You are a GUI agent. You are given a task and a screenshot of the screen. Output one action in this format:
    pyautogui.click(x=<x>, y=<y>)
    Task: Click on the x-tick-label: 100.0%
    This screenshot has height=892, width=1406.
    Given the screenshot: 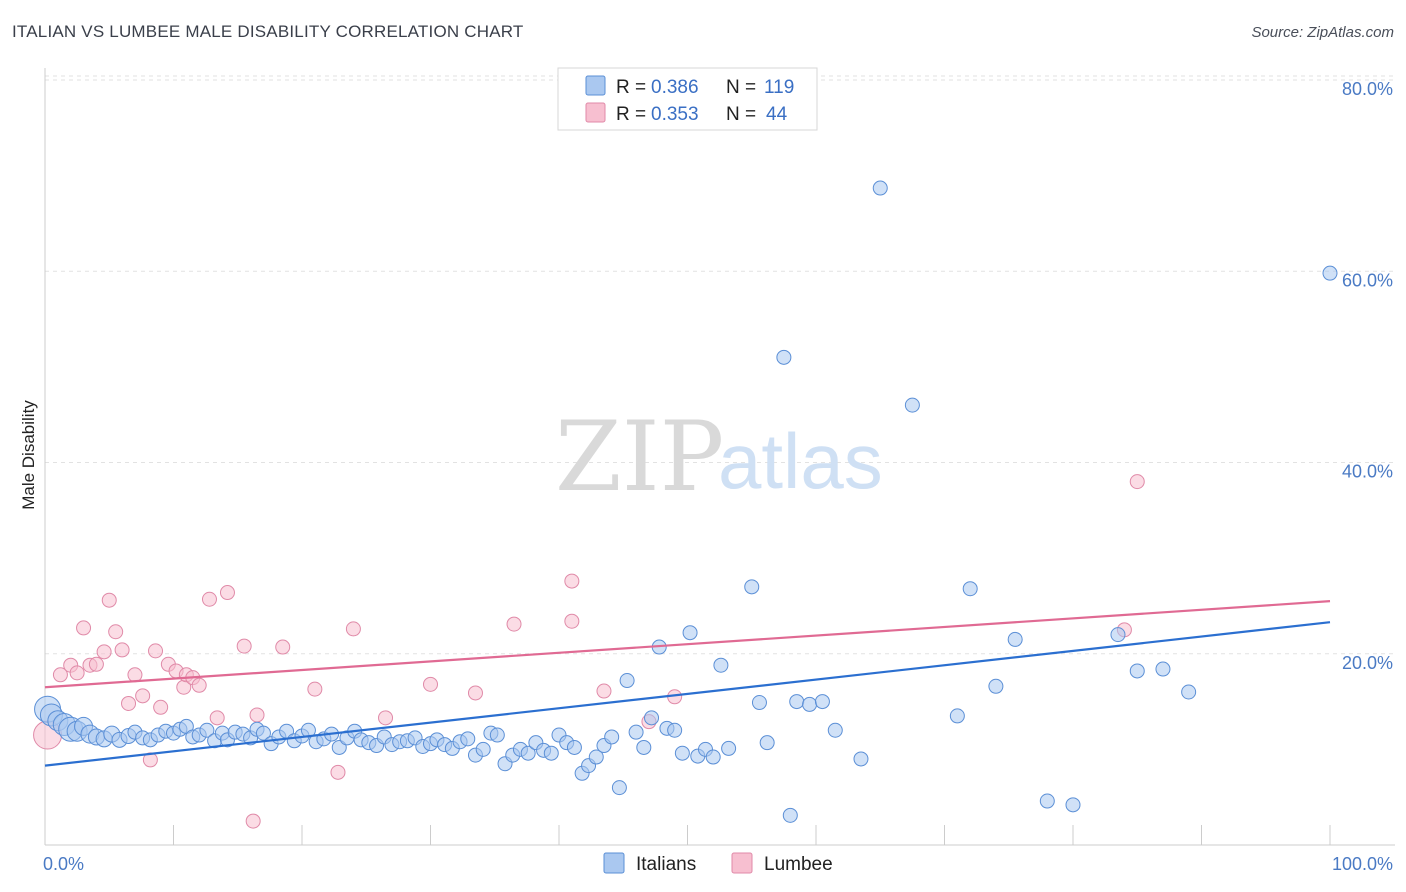 What is the action you would take?
    pyautogui.click(x=1362, y=864)
    